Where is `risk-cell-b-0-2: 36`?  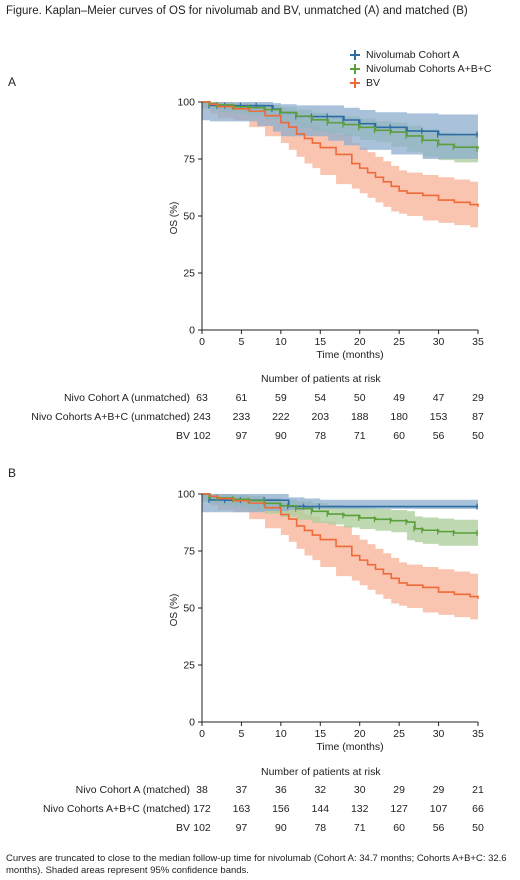
risk-cell-b-0-2: 36 is located at coordinates (281, 790).